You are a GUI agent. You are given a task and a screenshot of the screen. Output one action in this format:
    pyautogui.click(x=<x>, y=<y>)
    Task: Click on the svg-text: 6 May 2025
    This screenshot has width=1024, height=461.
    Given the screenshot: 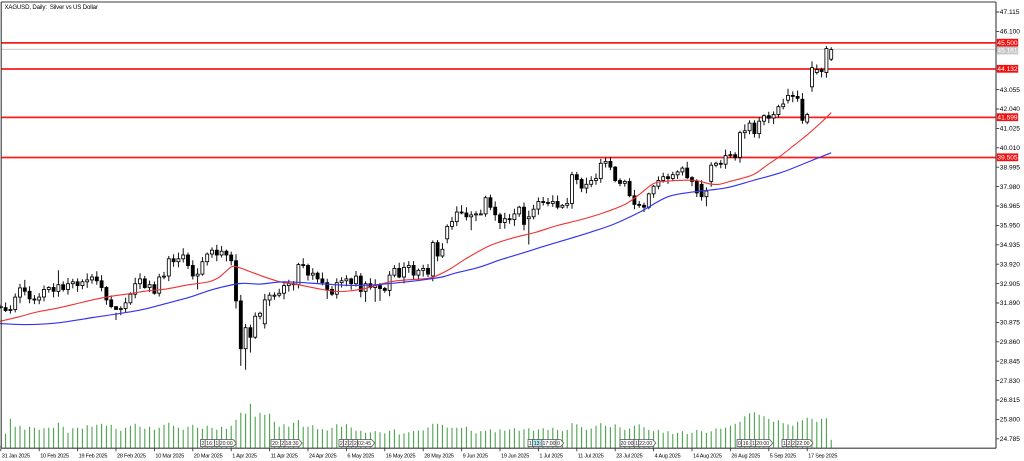 What is the action you would take?
    pyautogui.click(x=360, y=456)
    